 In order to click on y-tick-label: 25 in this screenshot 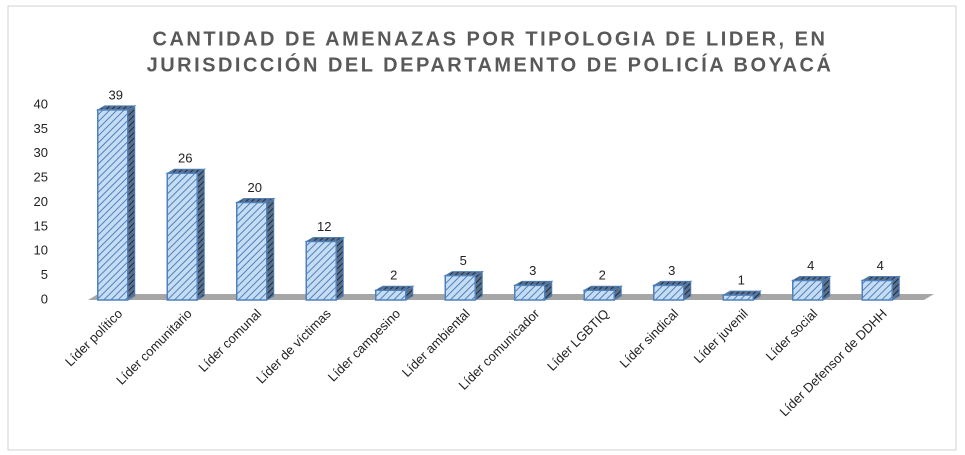, I will do `click(41, 177)`.